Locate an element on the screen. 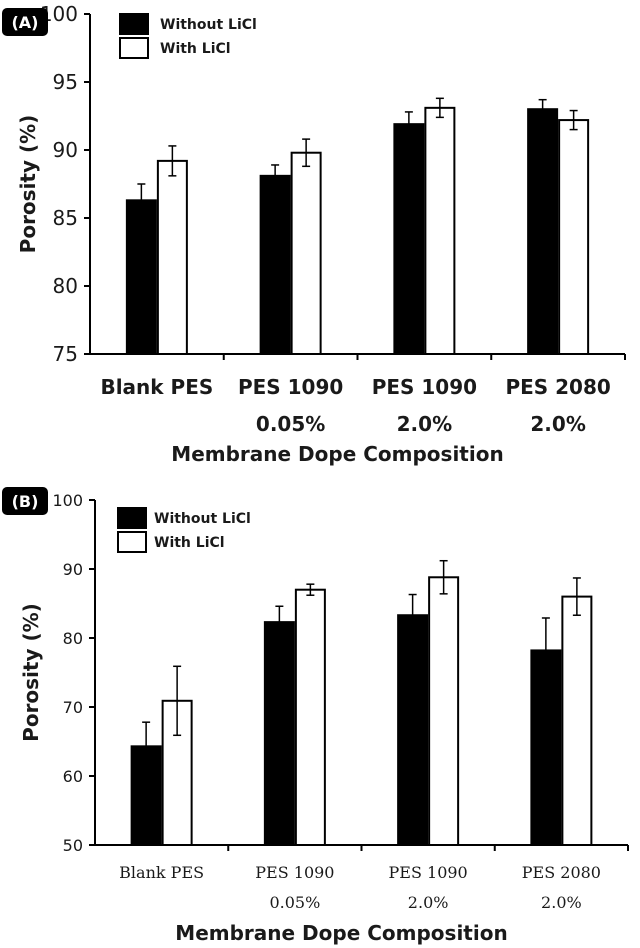  panel-label: (A) is located at coordinates (24, 22).